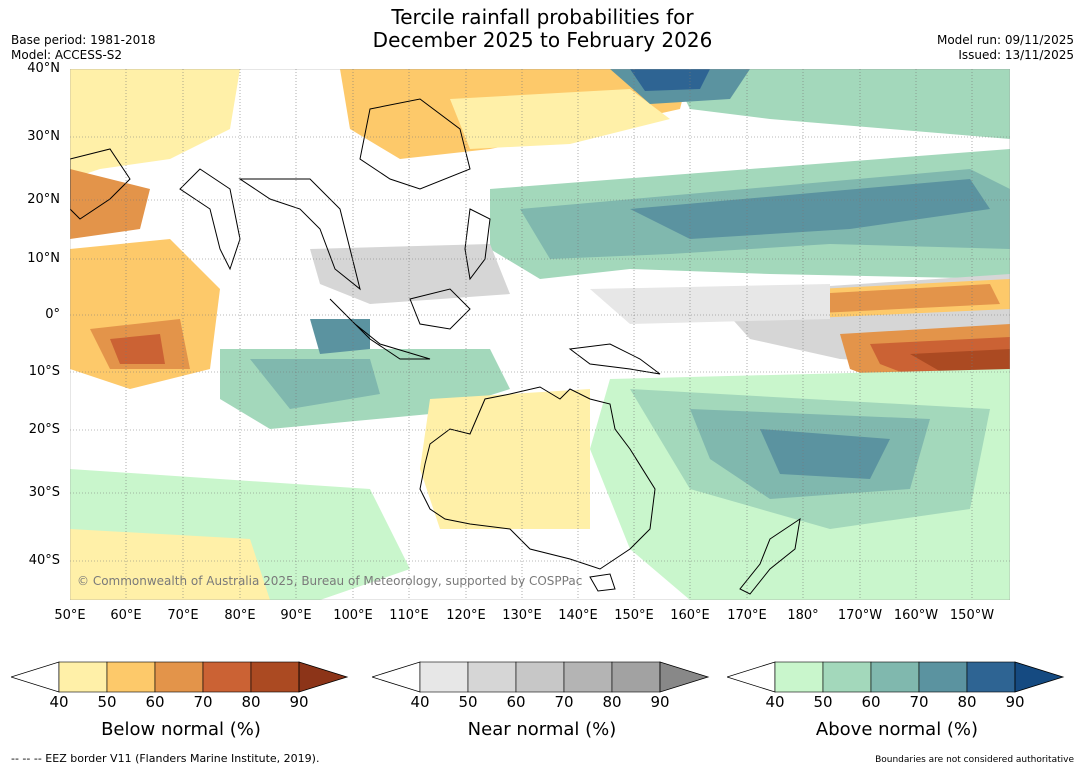  I want to click on meta-right: Model run: 09/11/2025 Issued: 13/11/2025, so click(1005, 48).